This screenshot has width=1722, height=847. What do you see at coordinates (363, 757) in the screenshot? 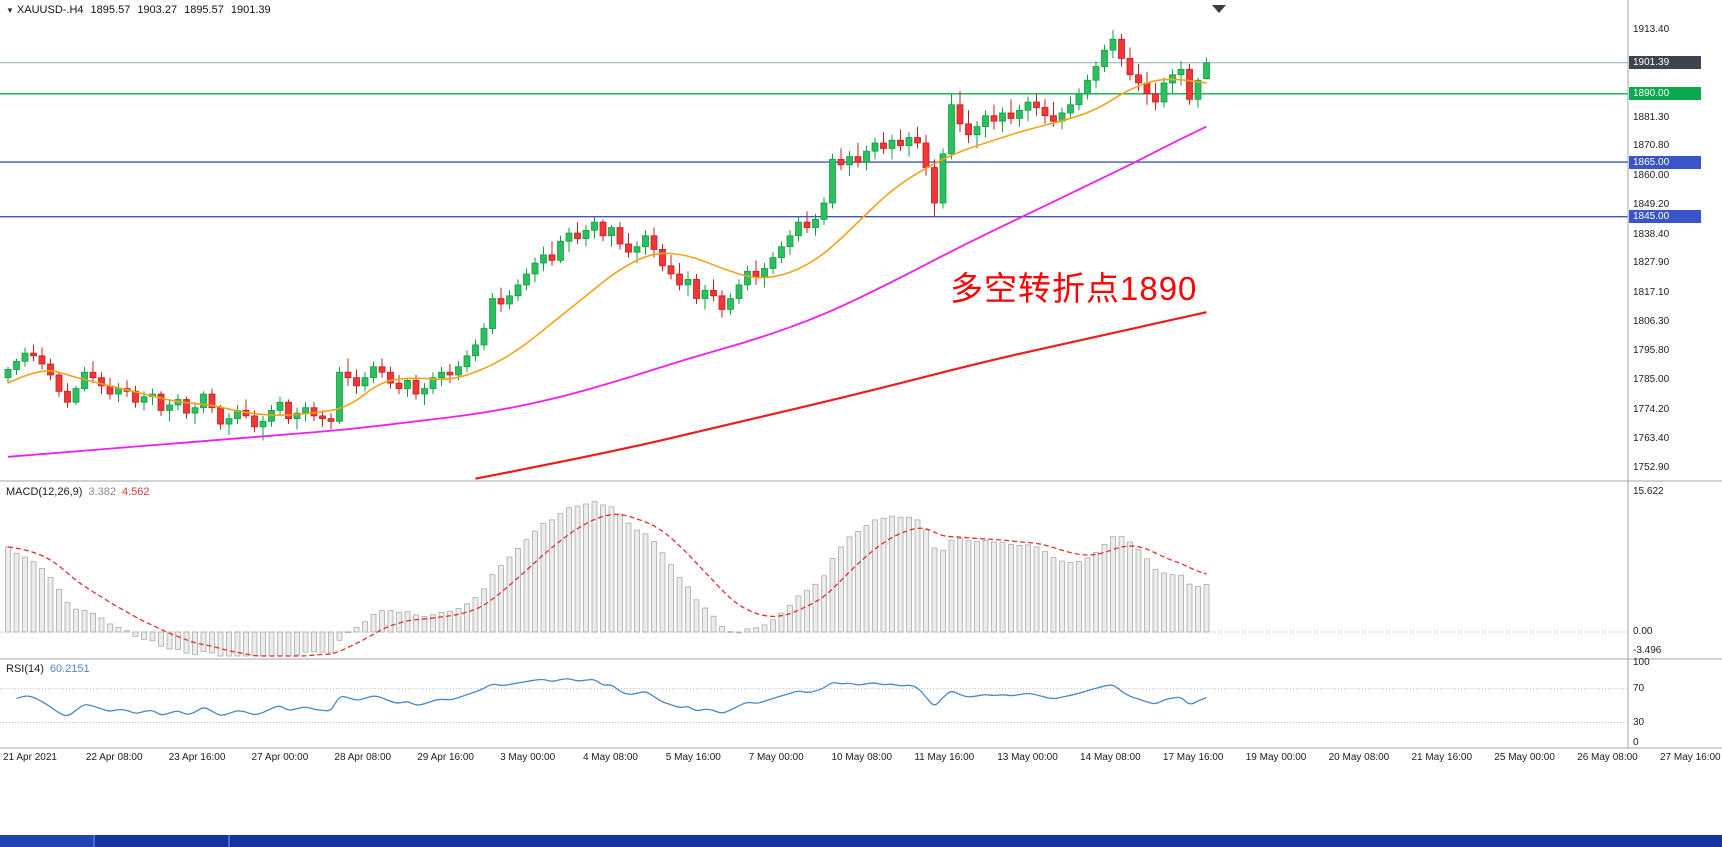
I see `time-axis-label: 28 Apr 08:00` at bounding box center [363, 757].